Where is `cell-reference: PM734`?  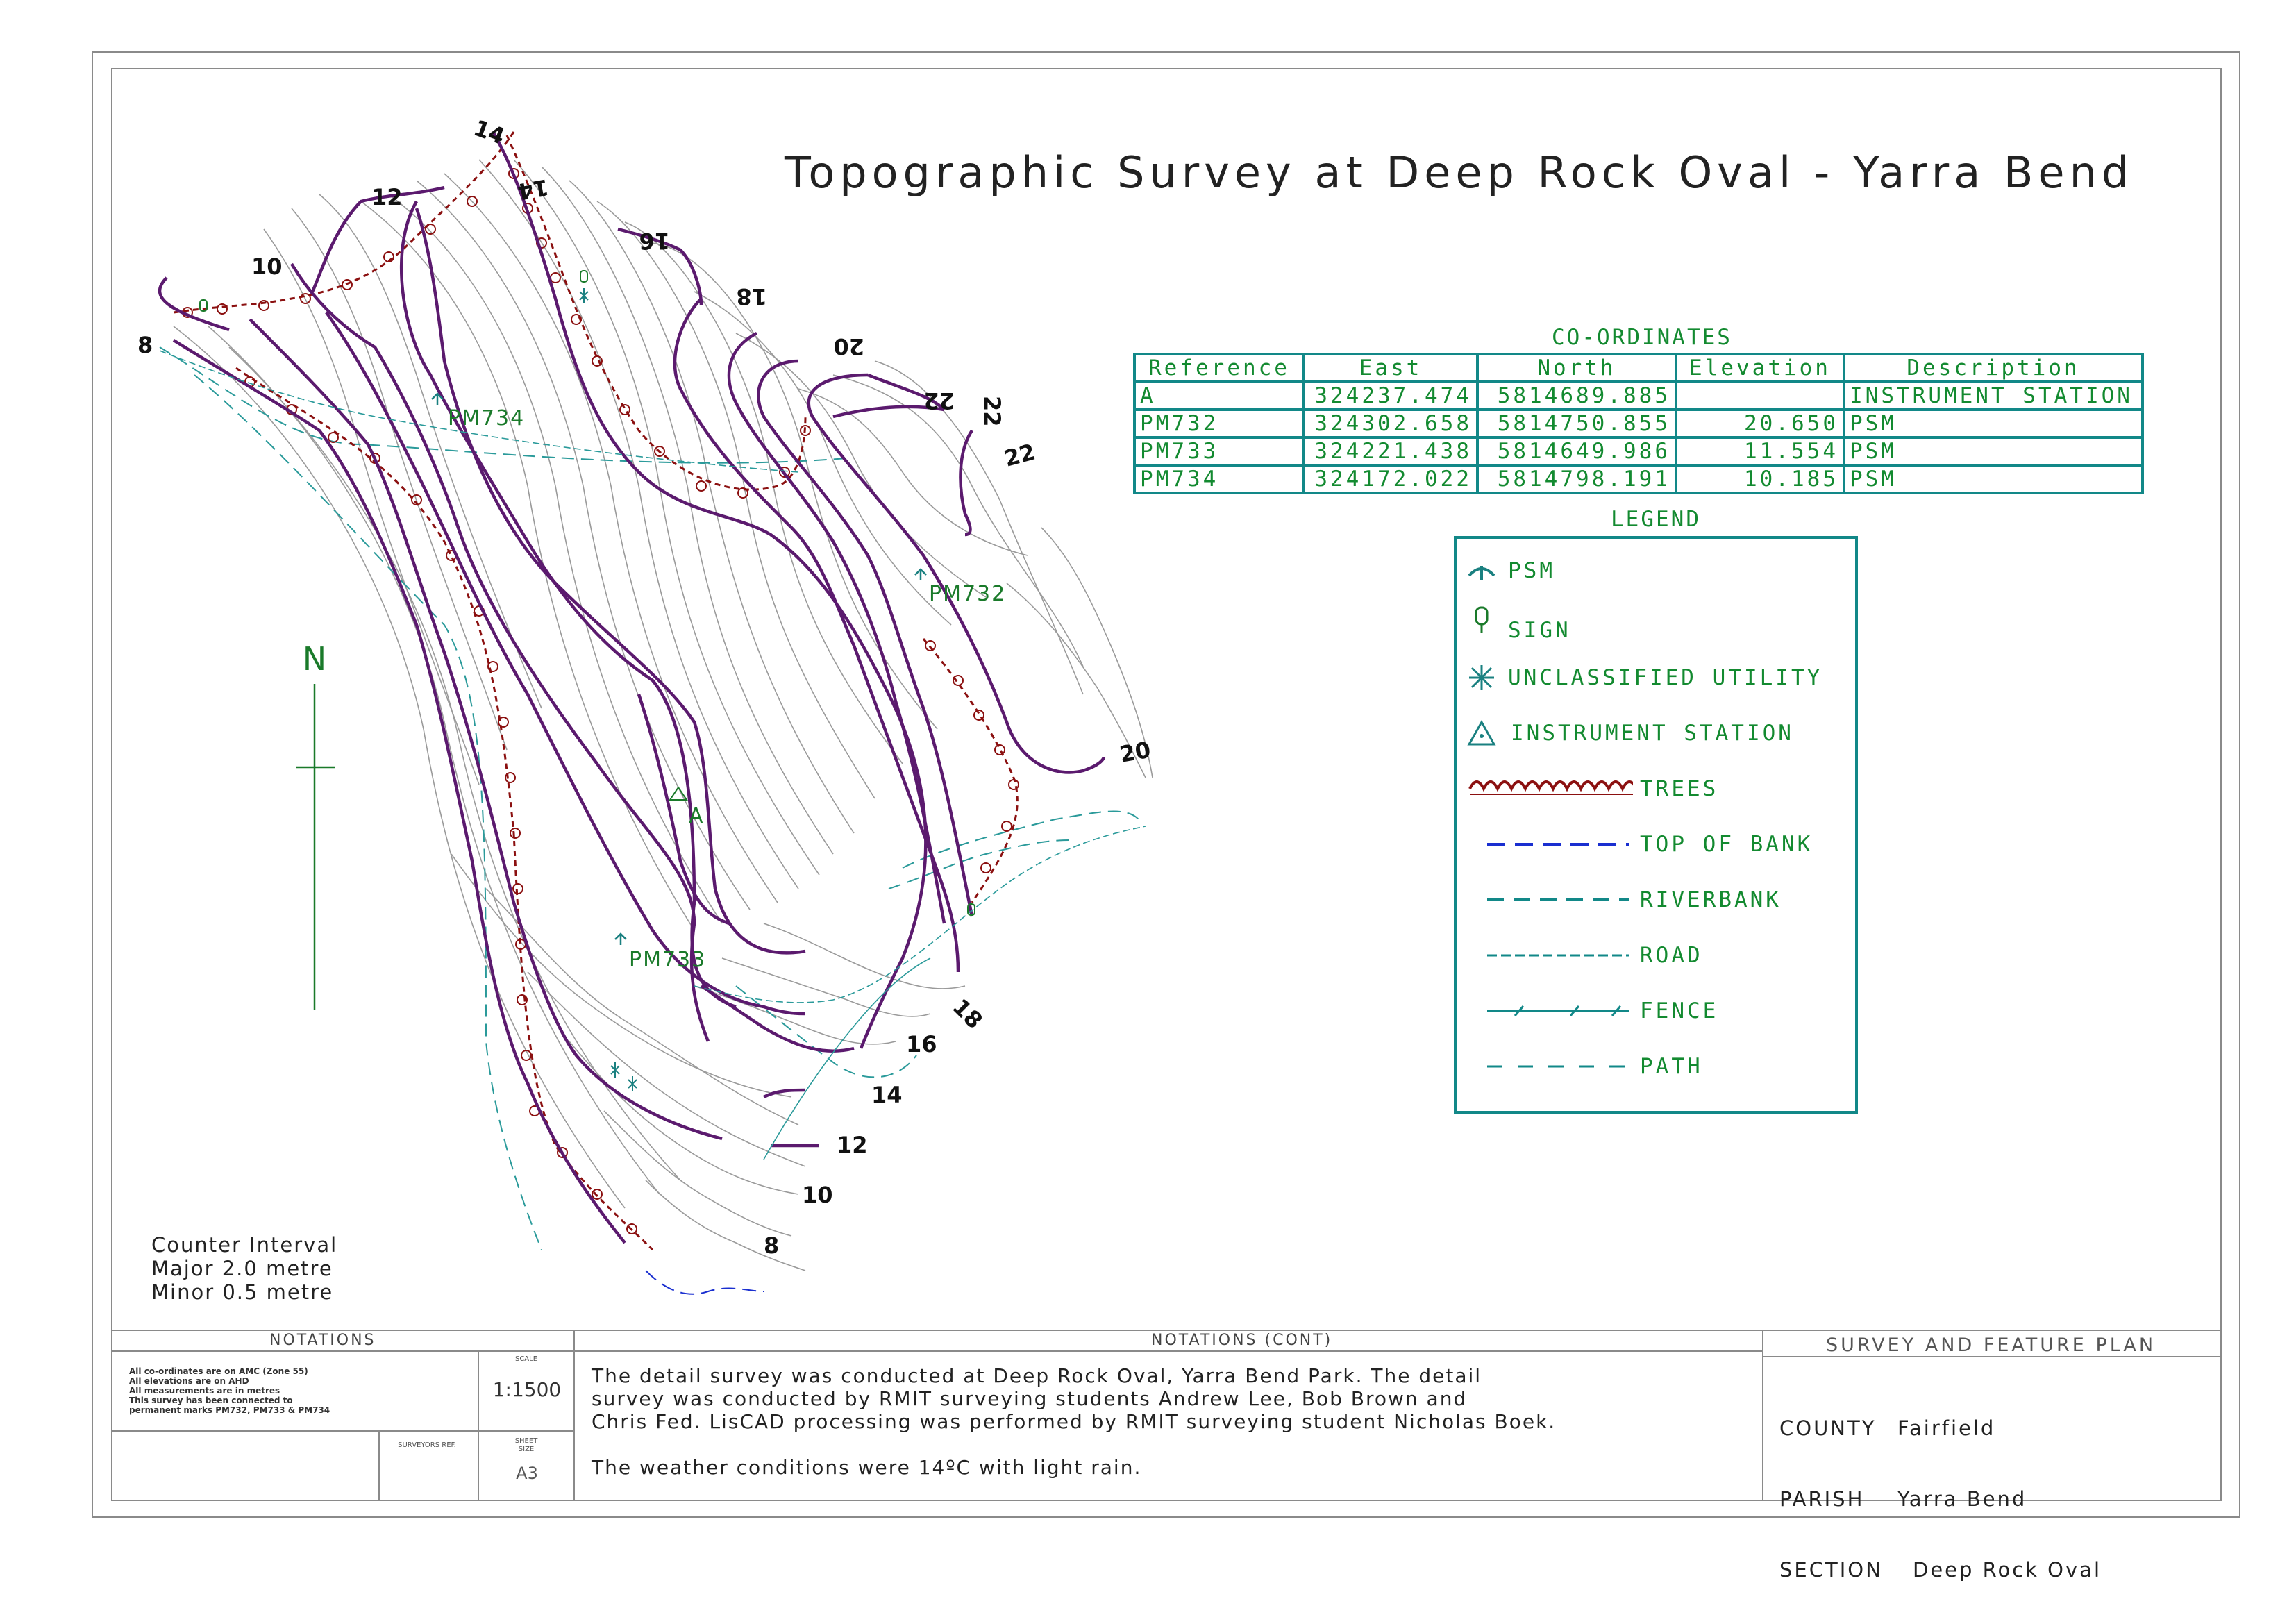
cell-reference: PM734 is located at coordinates (1219, 479).